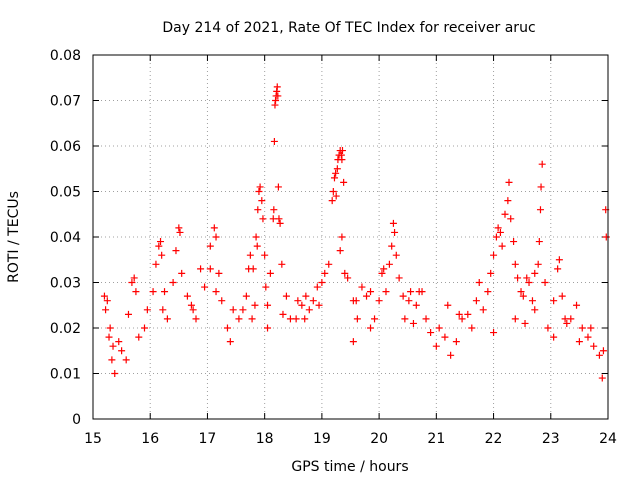  What do you see at coordinates (436, 439) in the screenshot?
I see `x-tick-label: 21` at bounding box center [436, 439].